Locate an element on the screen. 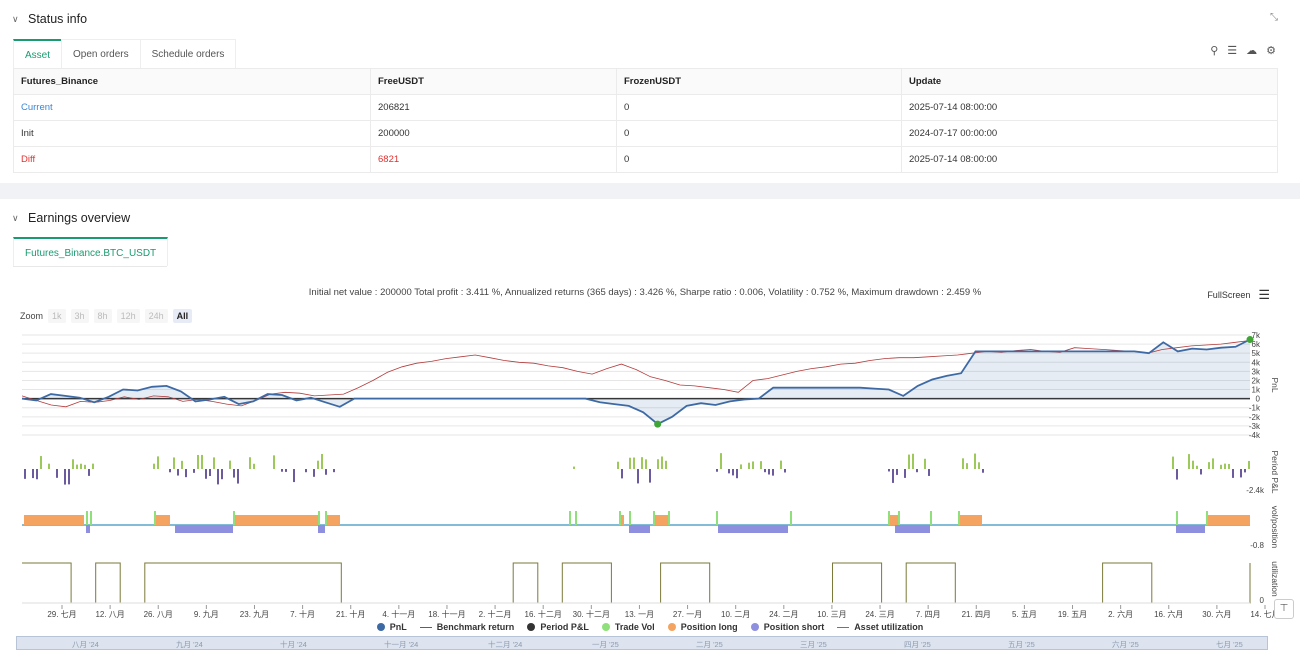 The image size is (1300, 667). legend-period-pnl: Period P&L is located at coordinates (558, 627).